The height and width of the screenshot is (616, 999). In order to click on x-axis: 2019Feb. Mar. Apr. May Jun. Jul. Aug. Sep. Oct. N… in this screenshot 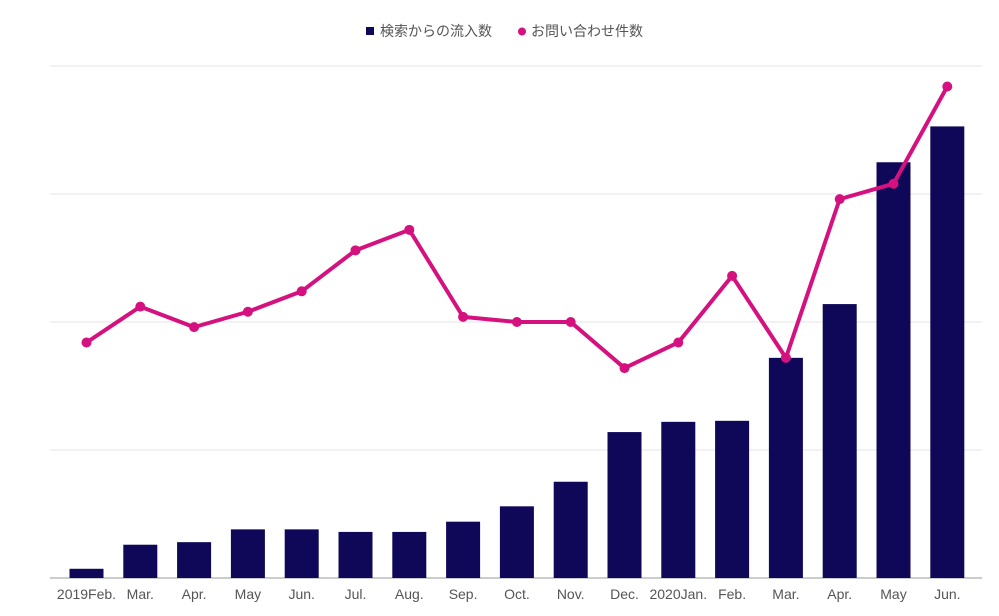, I will do `click(509, 594)`.